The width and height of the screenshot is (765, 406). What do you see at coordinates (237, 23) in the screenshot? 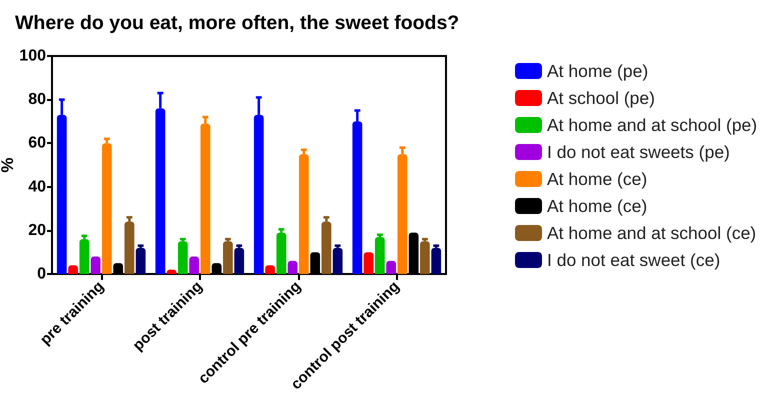
I see `chart-title: Where do you eat, more often, the sweet foods?` at bounding box center [237, 23].